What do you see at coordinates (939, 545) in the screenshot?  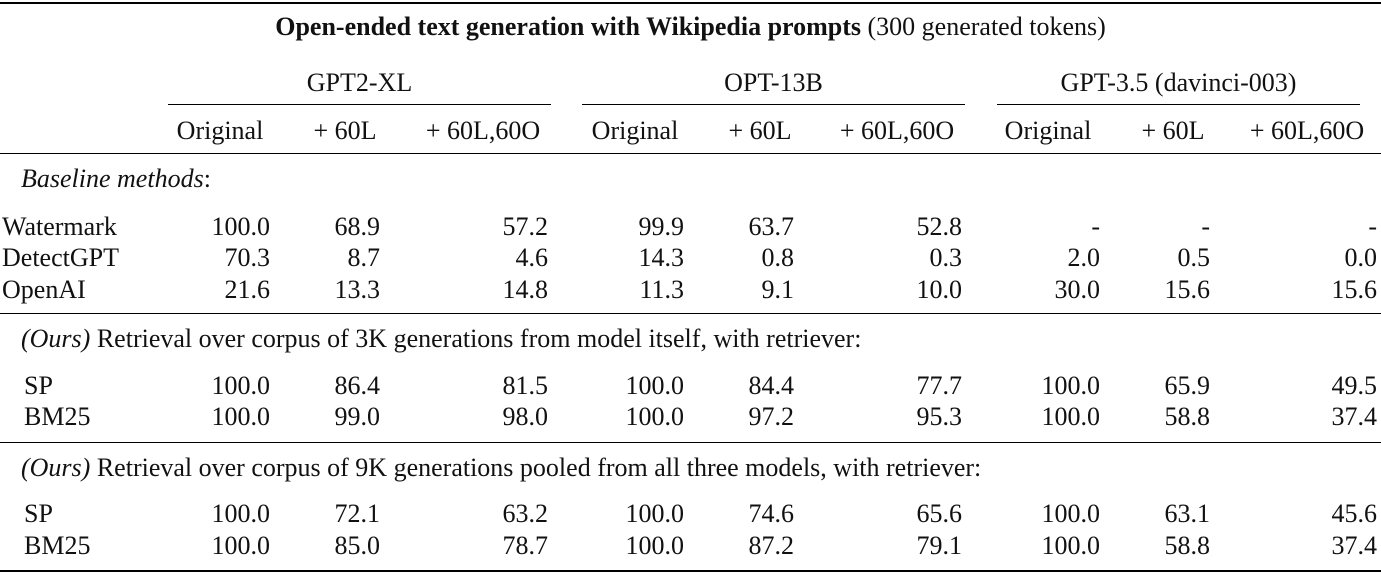 I see `cell: 79.1` at bounding box center [939, 545].